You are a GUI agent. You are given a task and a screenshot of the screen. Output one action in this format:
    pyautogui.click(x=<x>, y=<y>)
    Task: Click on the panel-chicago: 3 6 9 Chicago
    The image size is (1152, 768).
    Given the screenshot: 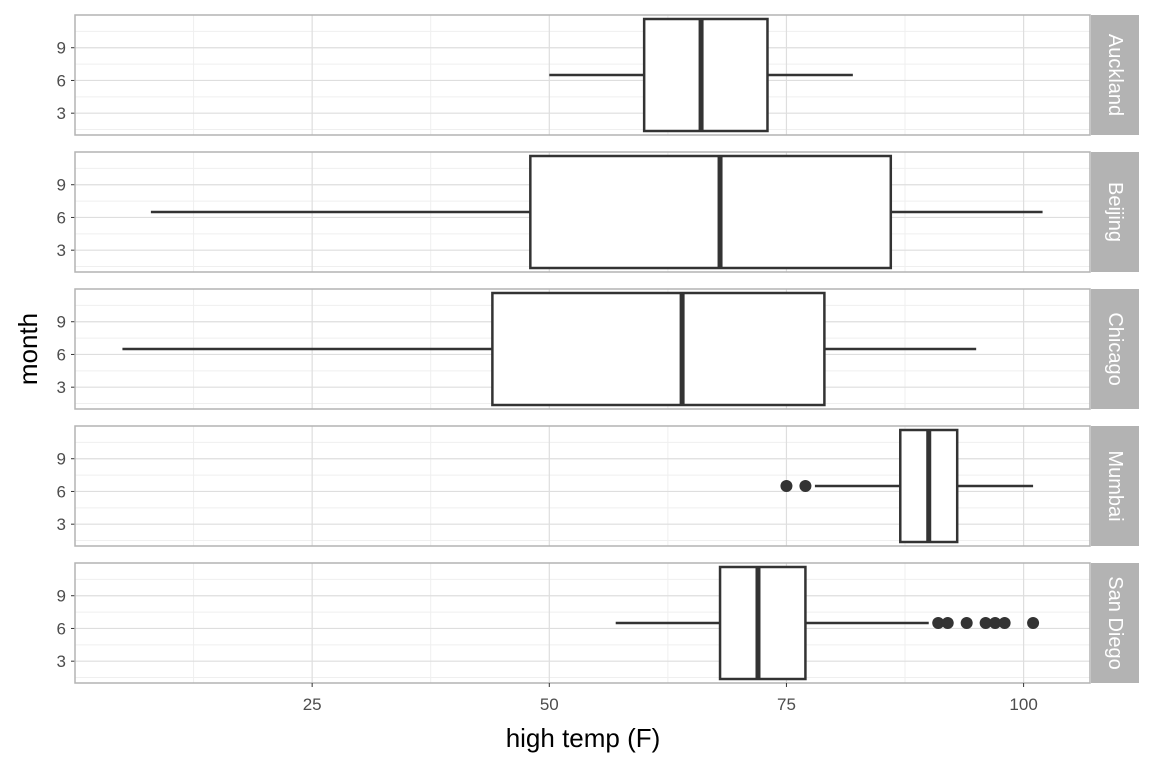 What is the action you would take?
    pyautogui.click(x=598, y=349)
    